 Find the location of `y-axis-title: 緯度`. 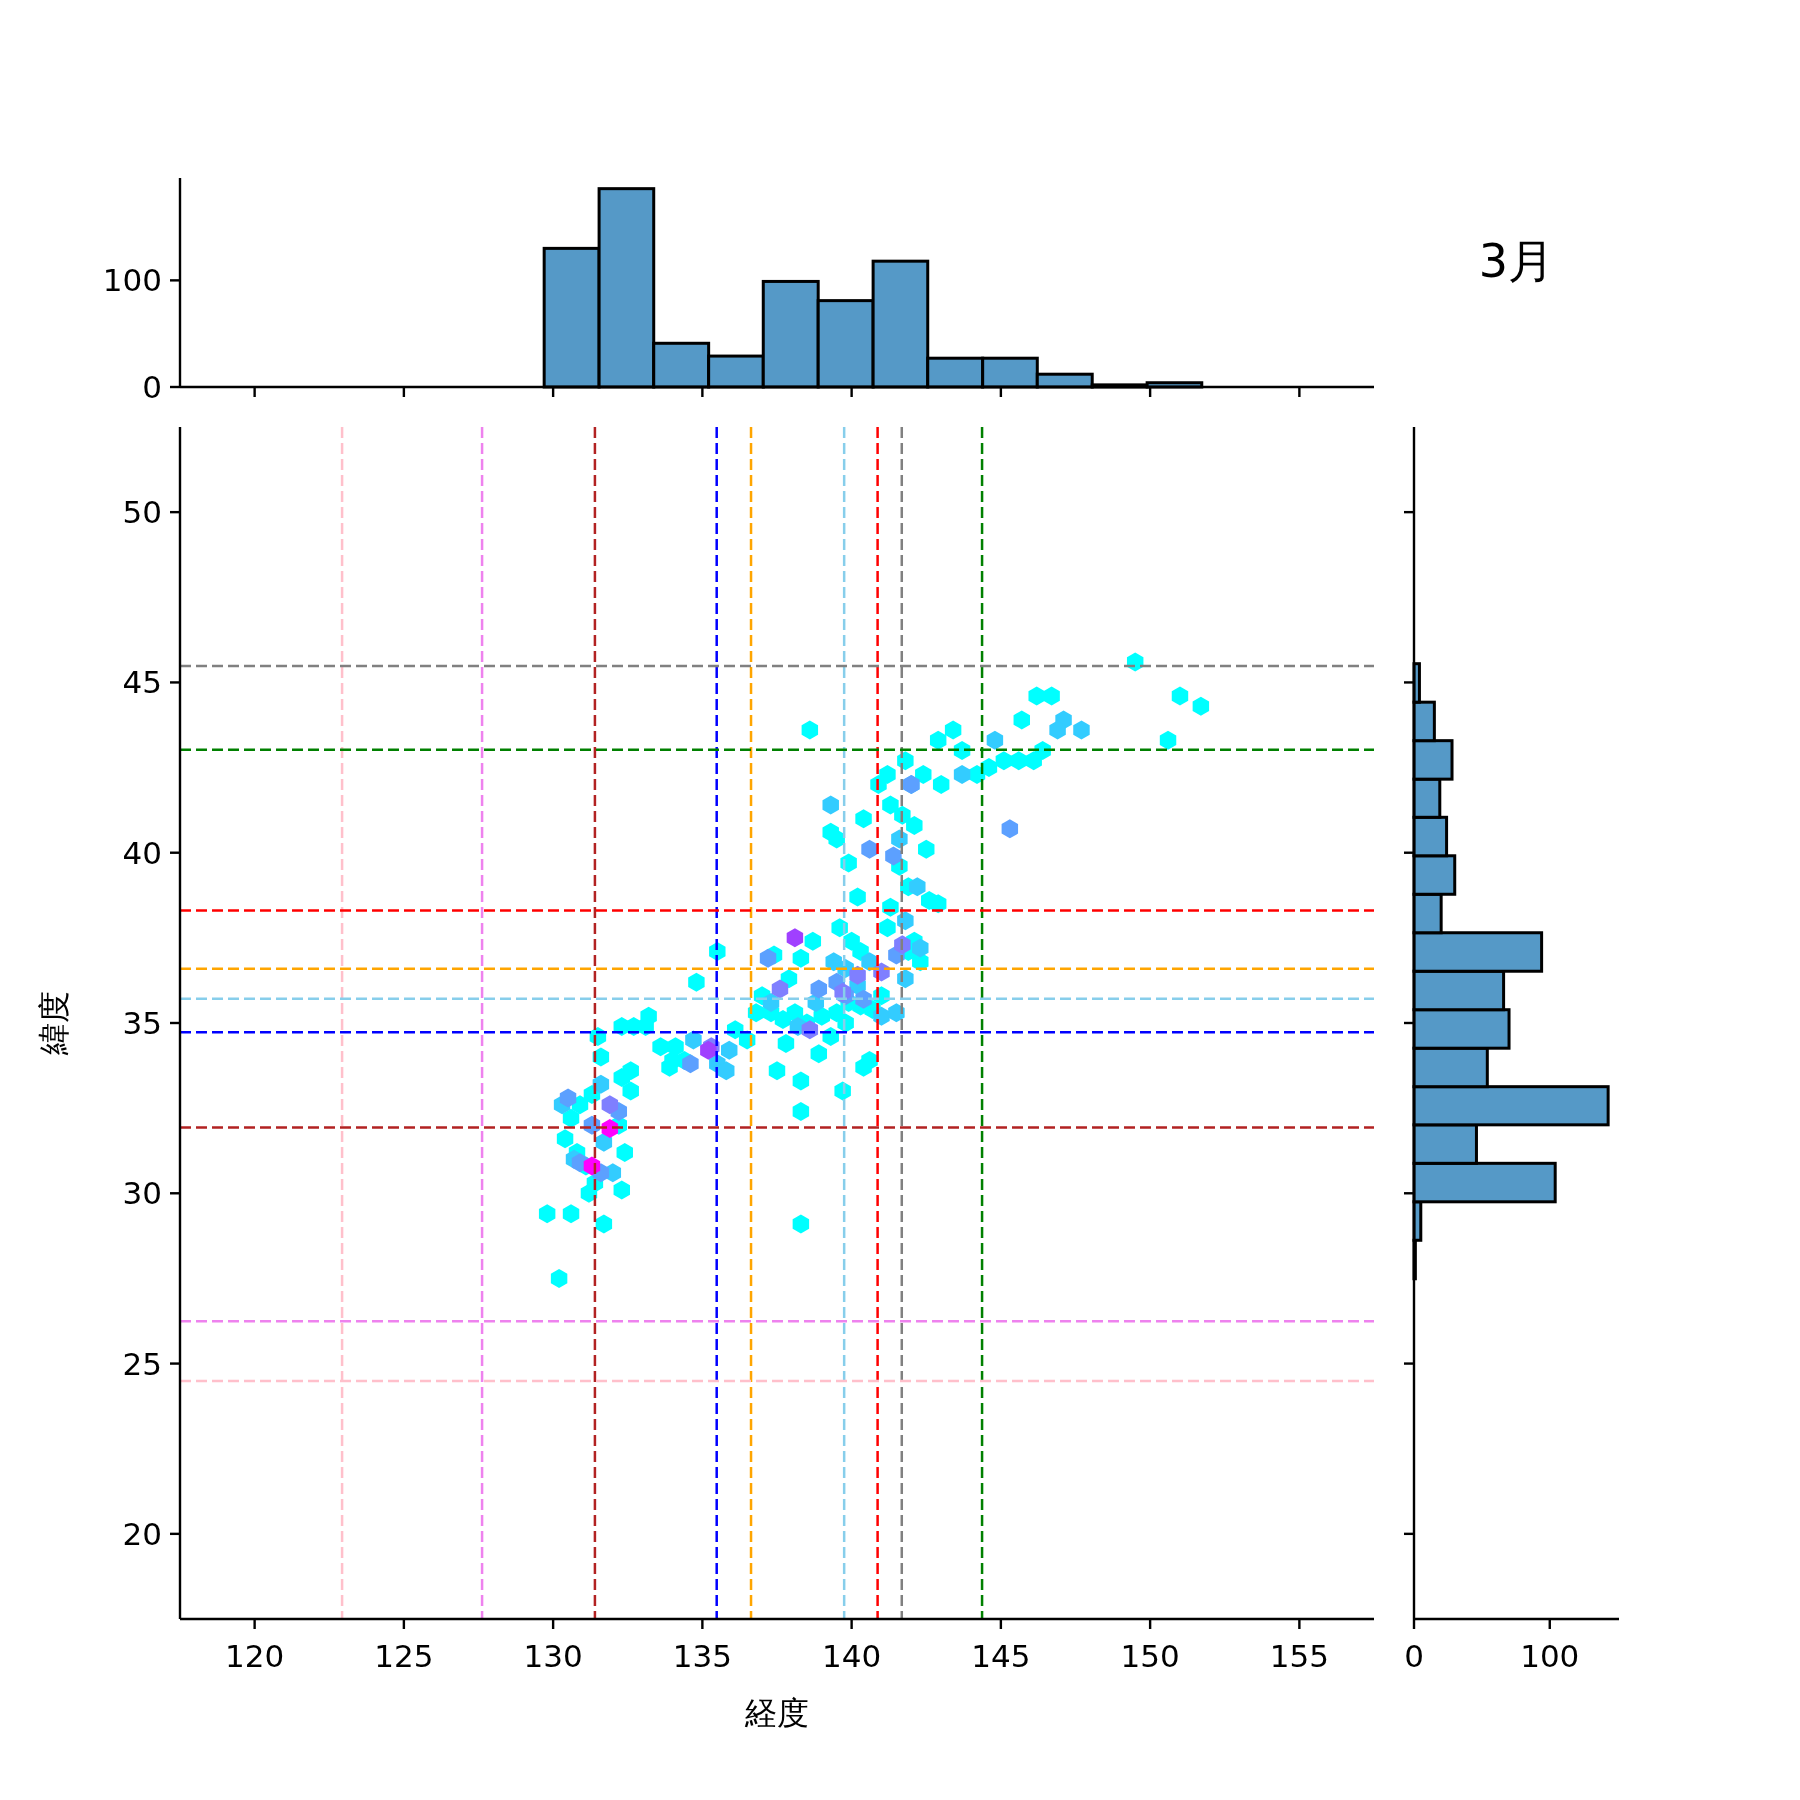

y-axis-title: 緯度 is located at coordinates (54, 1023).